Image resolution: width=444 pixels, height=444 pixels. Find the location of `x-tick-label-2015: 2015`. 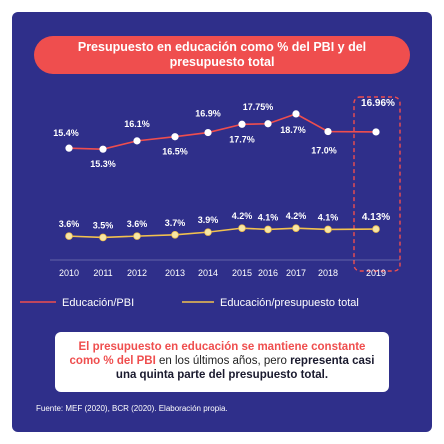

x-tick-label-2015: 2015 is located at coordinates (242, 273).